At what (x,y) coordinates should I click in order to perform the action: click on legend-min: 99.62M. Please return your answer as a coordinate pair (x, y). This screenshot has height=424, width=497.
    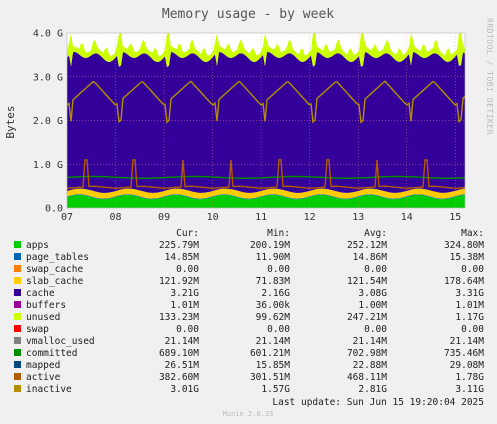
    Looking at the image, I should click on (273, 317).